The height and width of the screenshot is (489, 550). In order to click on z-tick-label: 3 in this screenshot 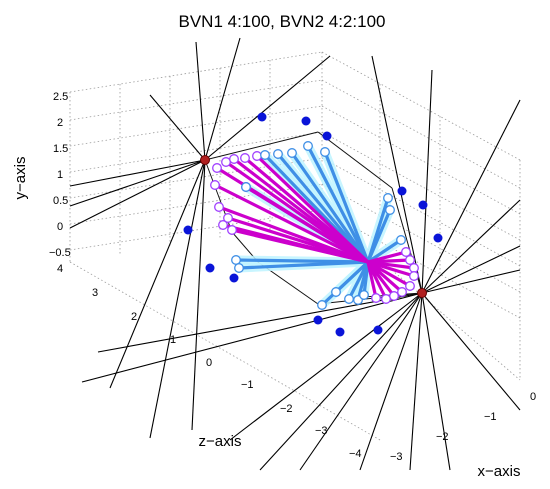, I will do `click(95, 293)`.